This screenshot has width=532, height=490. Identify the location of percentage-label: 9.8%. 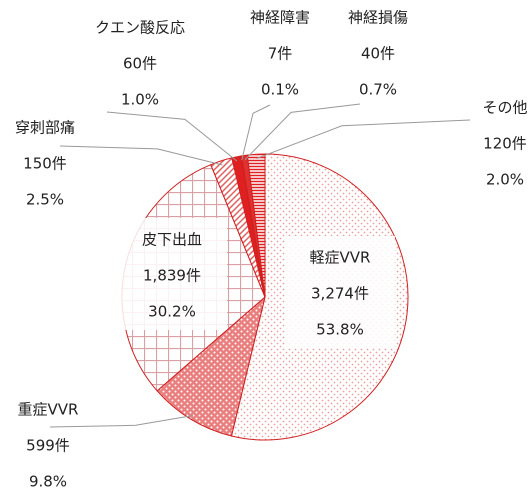
(48, 481).